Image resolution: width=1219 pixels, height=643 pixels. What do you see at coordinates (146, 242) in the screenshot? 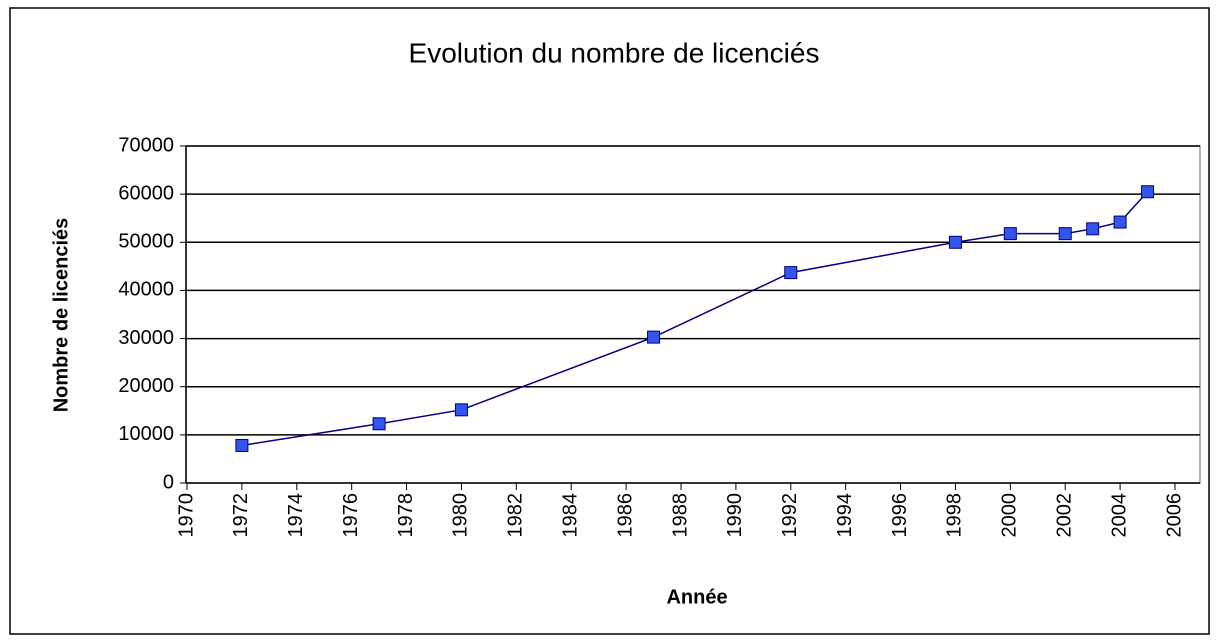
I see `y-tick-label: 50000` at bounding box center [146, 242].